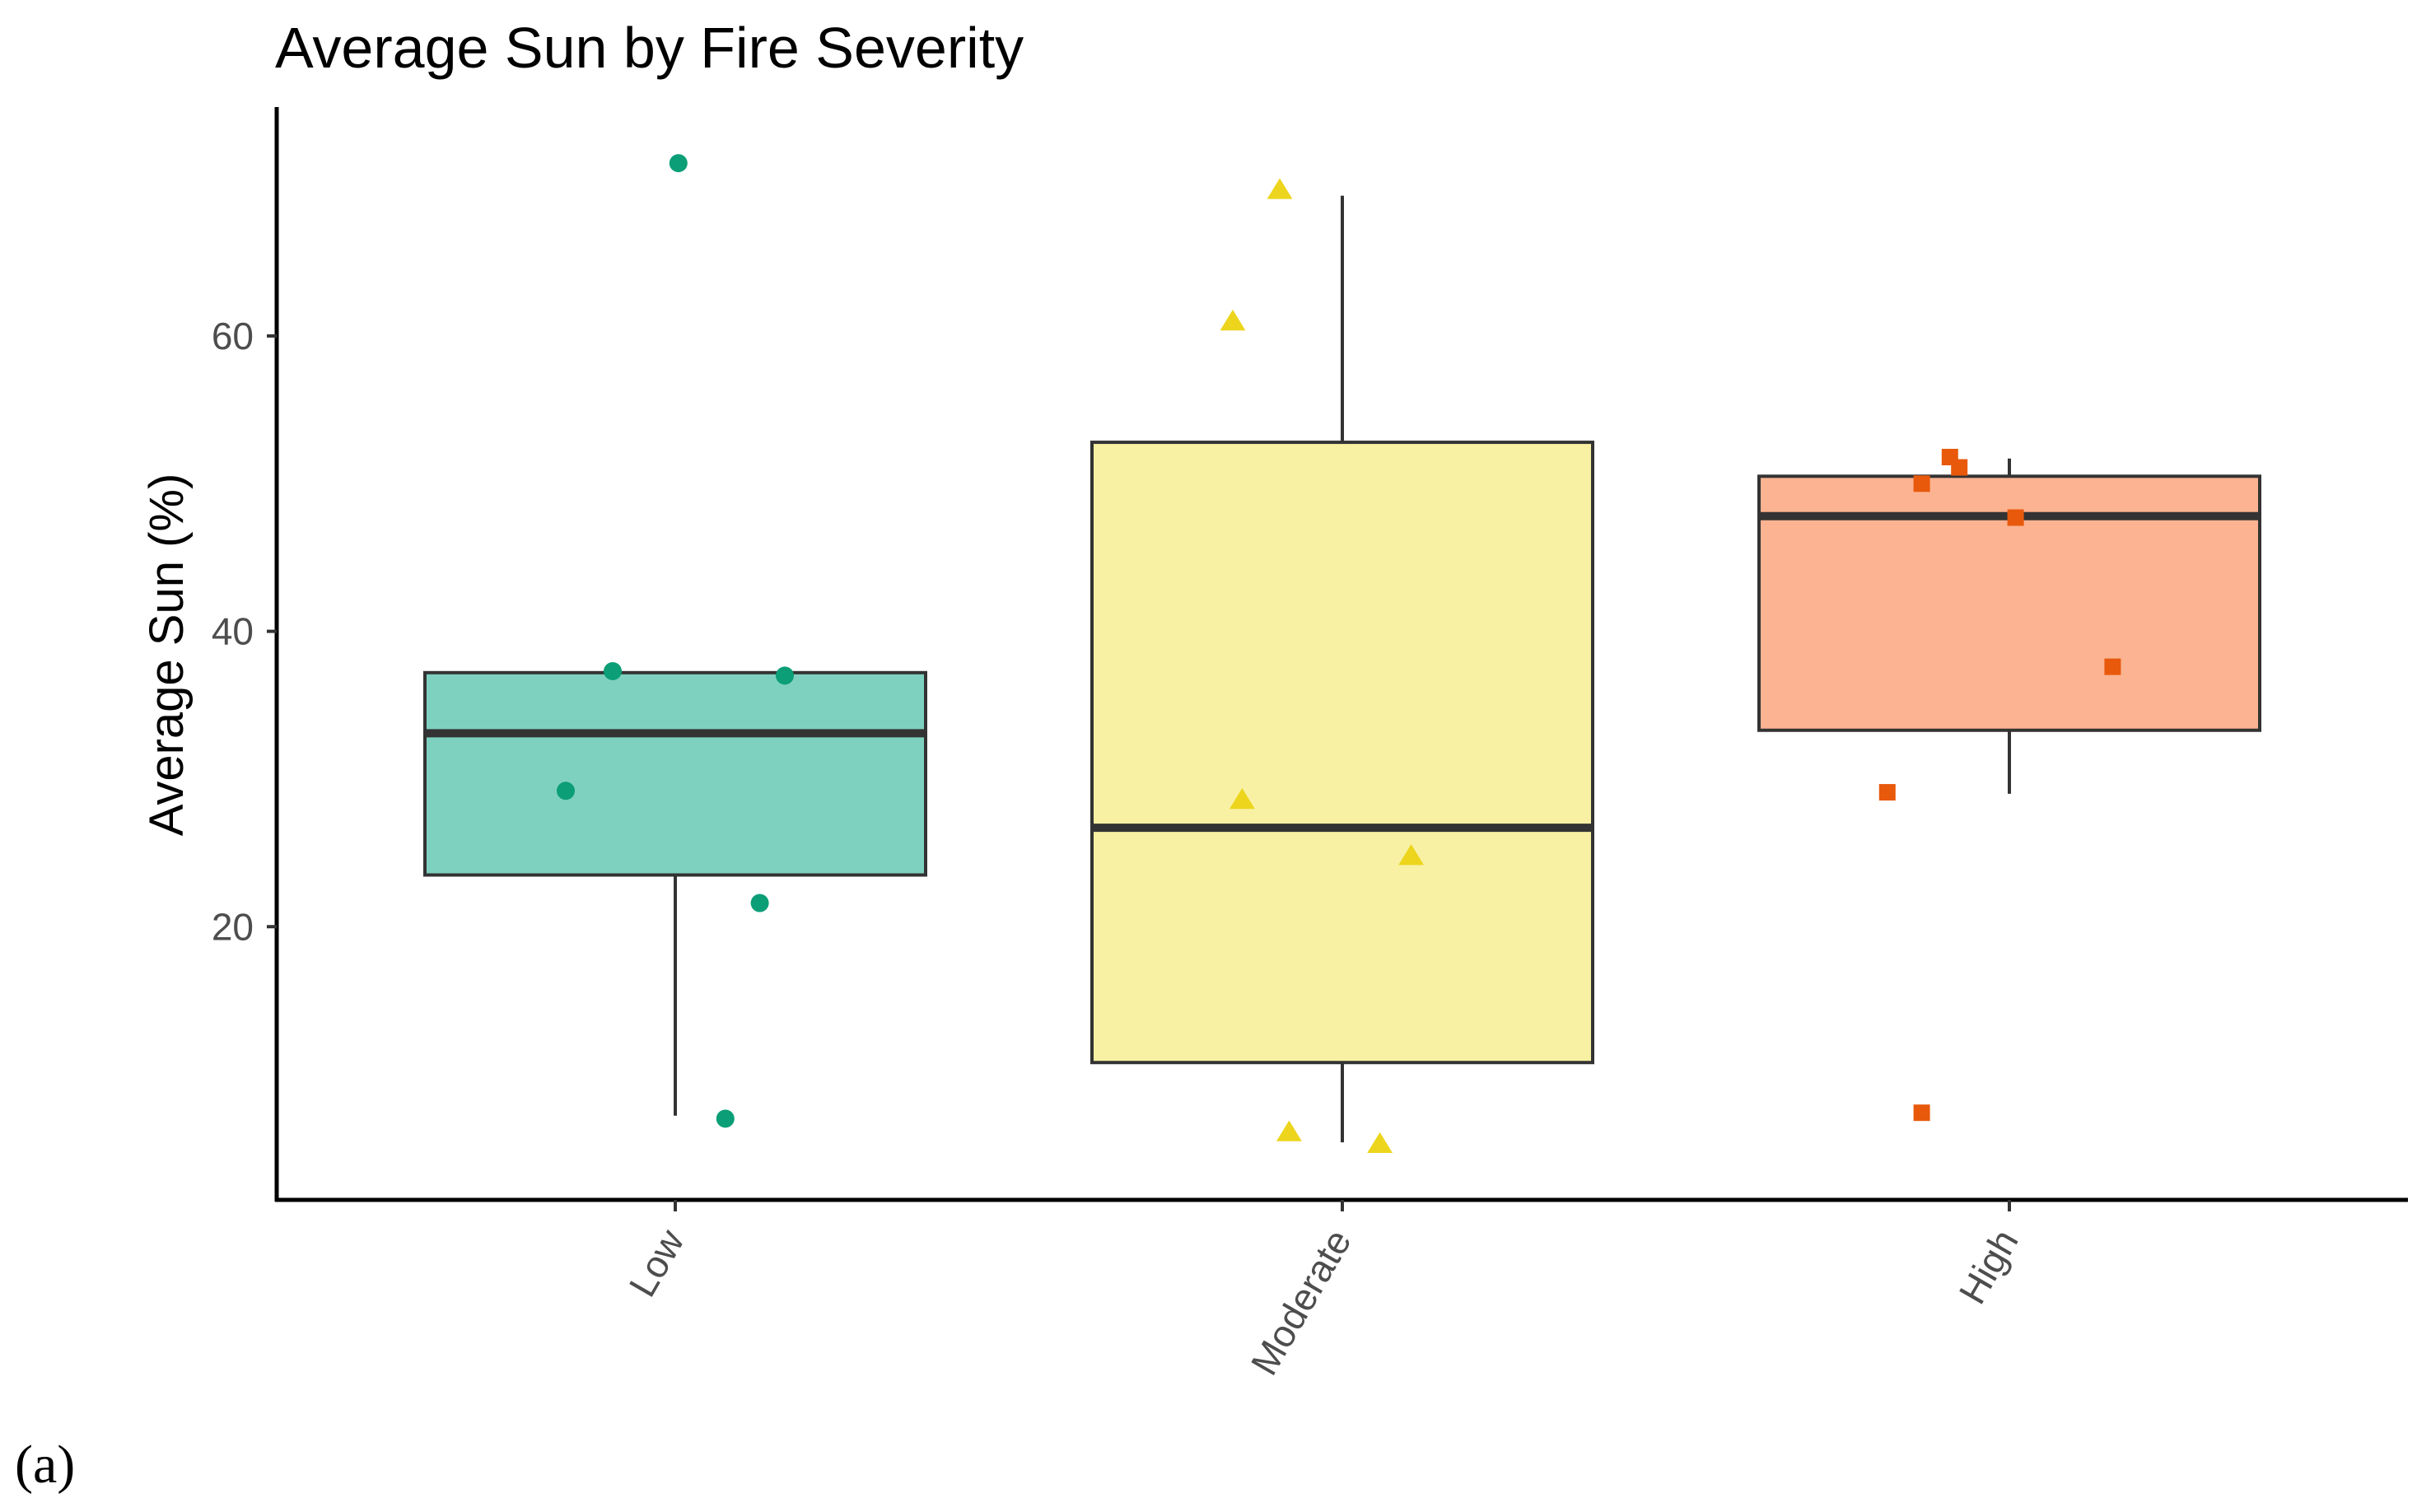 Image resolution: width=2431 pixels, height=1512 pixels. Describe the element at coordinates (1988, 1266) in the screenshot. I see `x-tick-label: High` at that location.